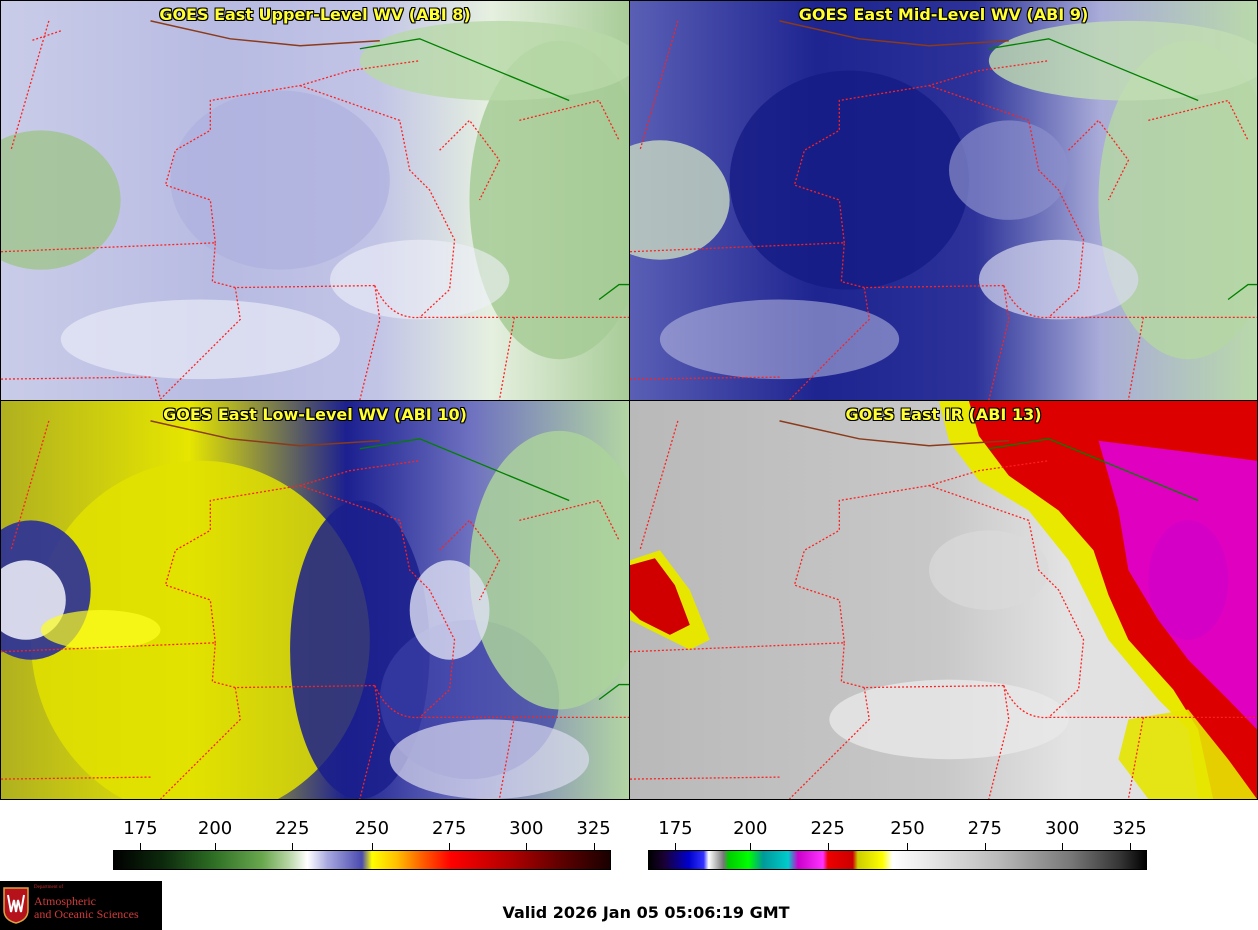 This screenshot has height=930, width=1258. Describe the element at coordinates (943, 414) in the screenshot. I see `panel-title: GOES East IR (ABI 13)` at that location.